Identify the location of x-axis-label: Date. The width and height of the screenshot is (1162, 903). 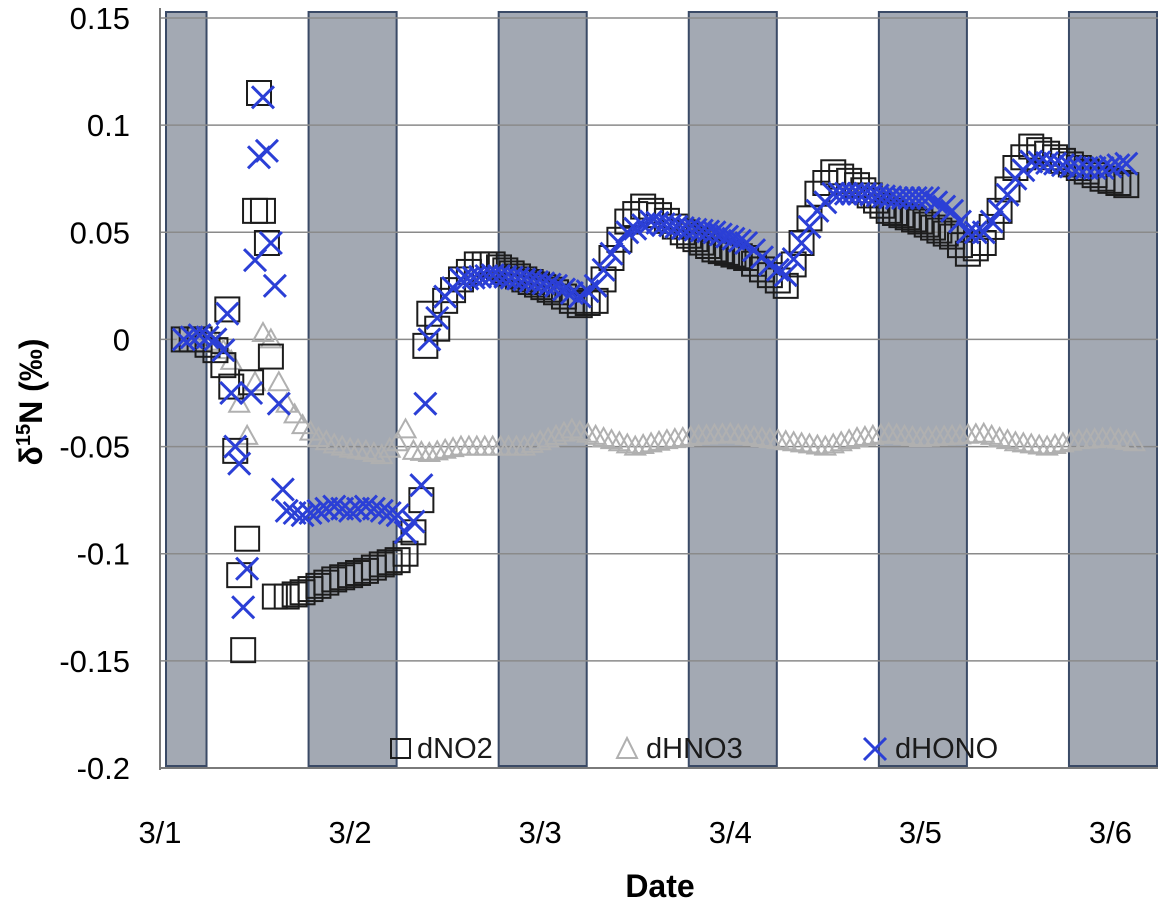
(659, 885).